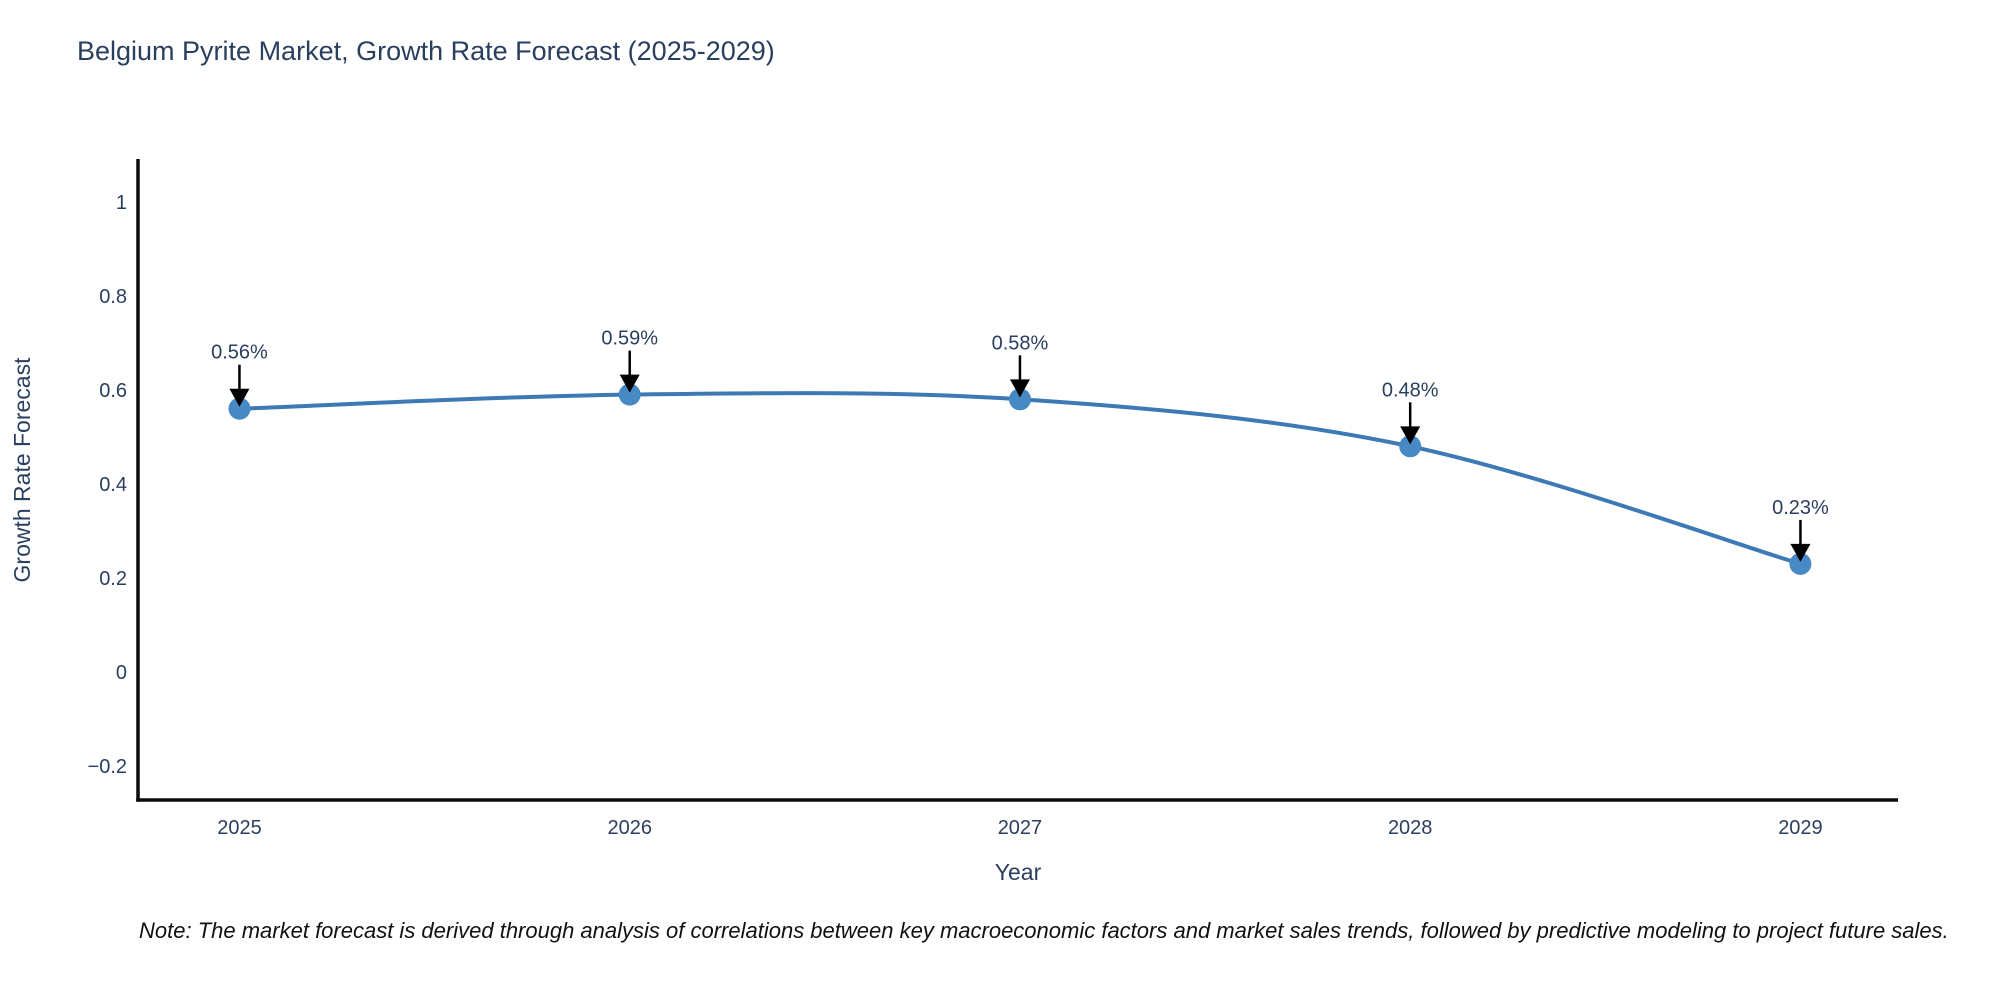  What do you see at coordinates (629, 828) in the screenshot?
I see `x-tick-label: 2026` at bounding box center [629, 828].